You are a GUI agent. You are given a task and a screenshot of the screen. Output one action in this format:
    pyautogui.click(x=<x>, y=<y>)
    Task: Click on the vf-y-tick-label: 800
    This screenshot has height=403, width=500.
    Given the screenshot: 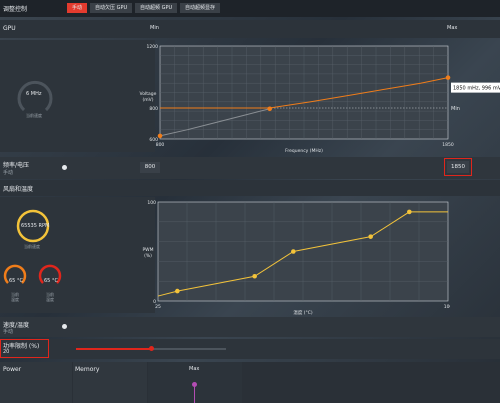 What is the action you would take?
    pyautogui.click(x=153, y=109)
    